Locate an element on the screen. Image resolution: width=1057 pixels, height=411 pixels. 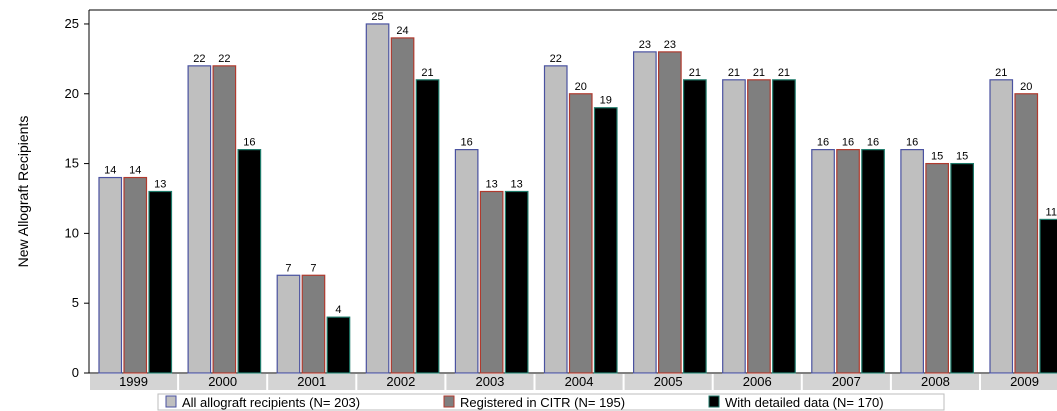
legend-label: With detailed data (N= 170) is located at coordinates (804, 402).